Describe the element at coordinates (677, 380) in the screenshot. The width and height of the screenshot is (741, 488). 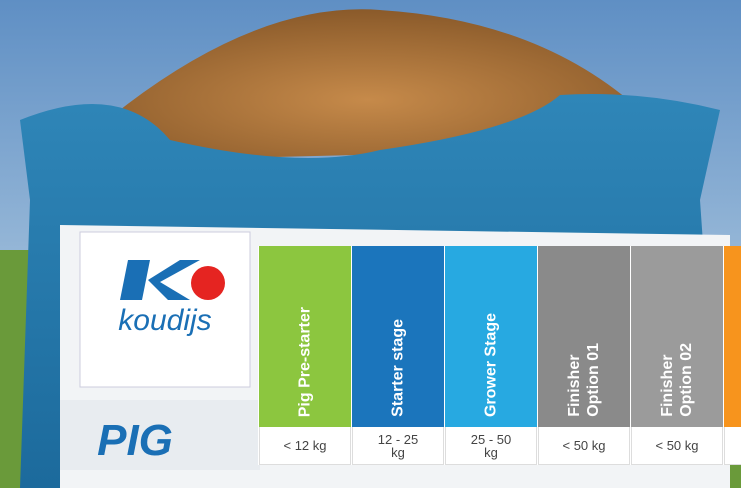
I see `header-text: Finisher Option 02` at that location.